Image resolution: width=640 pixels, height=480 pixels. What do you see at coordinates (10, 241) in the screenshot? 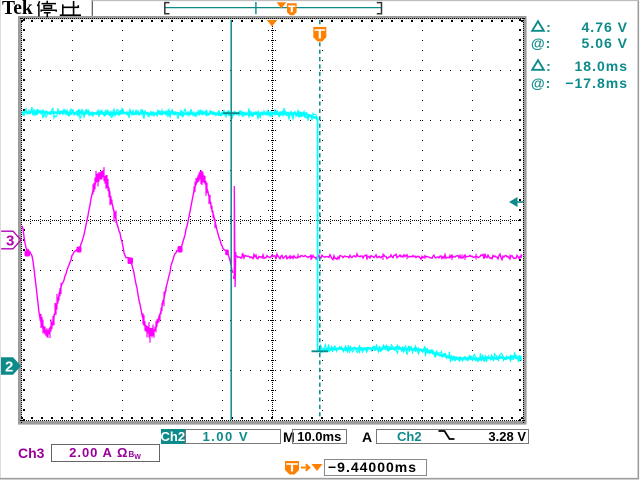
I see `svg-text: 3` at bounding box center [10, 241].